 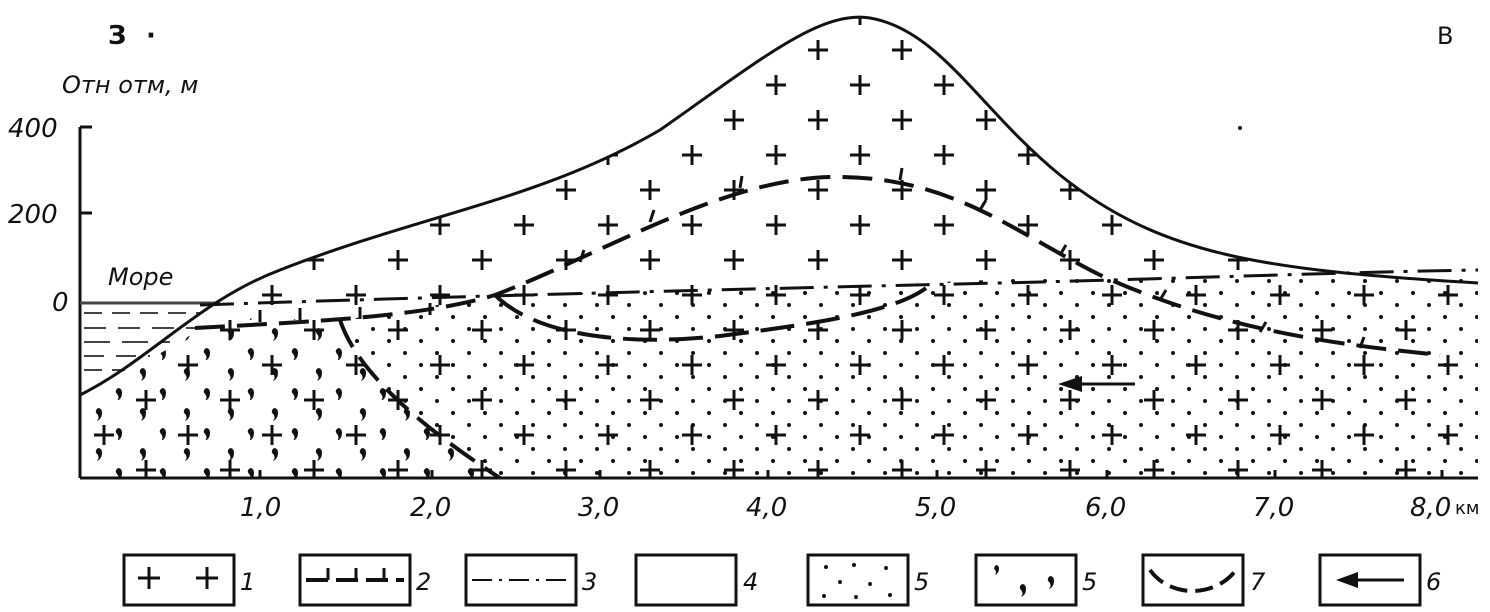 What do you see at coordinates (1433, 582) in the screenshot?
I see `legend-number-6: 6` at bounding box center [1433, 582].